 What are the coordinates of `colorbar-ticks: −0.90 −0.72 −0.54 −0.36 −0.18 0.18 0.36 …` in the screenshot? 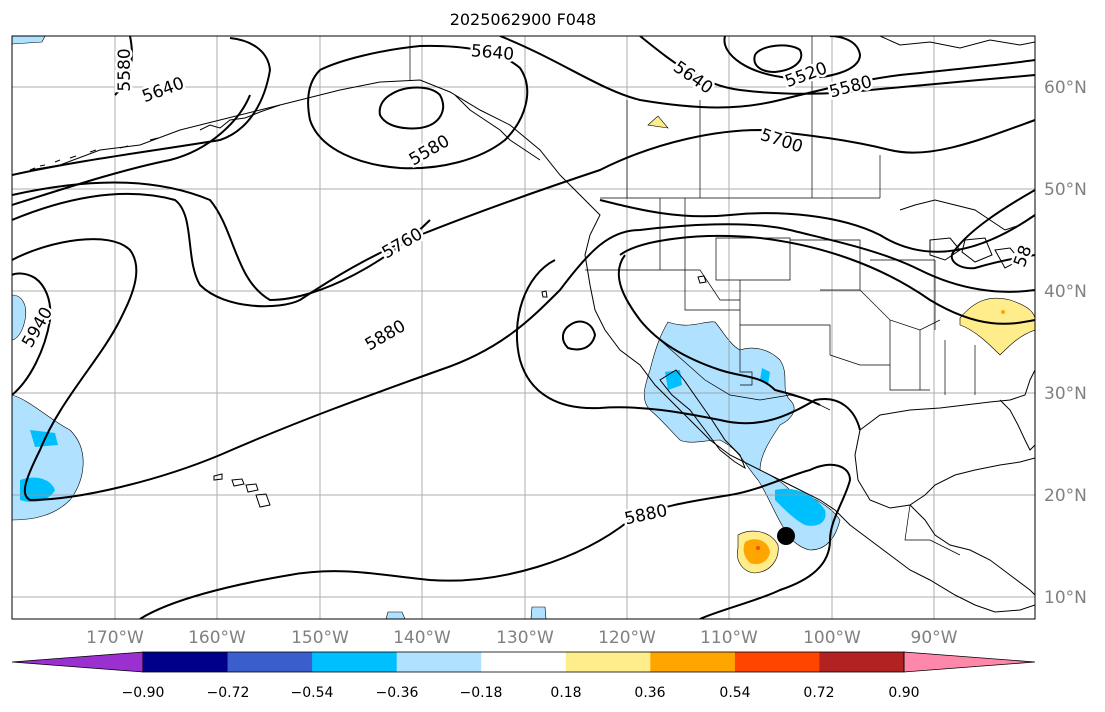 It's located at (521, 693).